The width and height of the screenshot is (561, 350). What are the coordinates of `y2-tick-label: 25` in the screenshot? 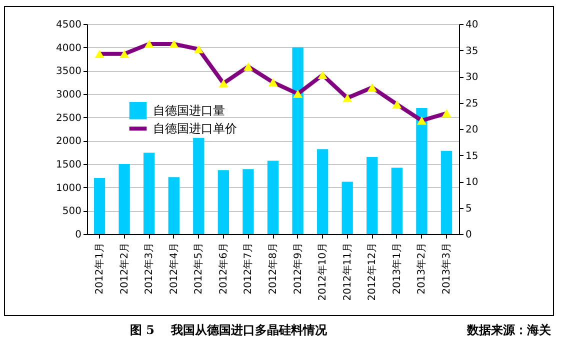 It's located at (472, 104).